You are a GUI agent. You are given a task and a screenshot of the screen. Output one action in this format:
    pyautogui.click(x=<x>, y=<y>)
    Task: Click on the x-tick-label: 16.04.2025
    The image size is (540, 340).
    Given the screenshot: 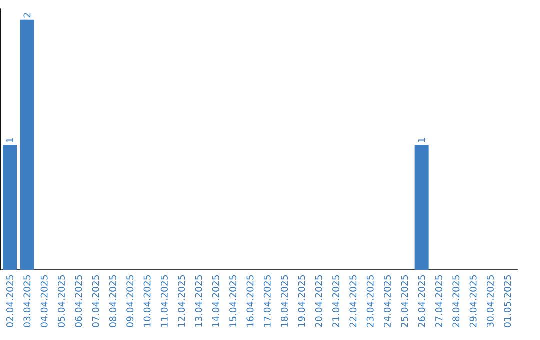 What is the action you would take?
    pyautogui.click(x=250, y=301)
    